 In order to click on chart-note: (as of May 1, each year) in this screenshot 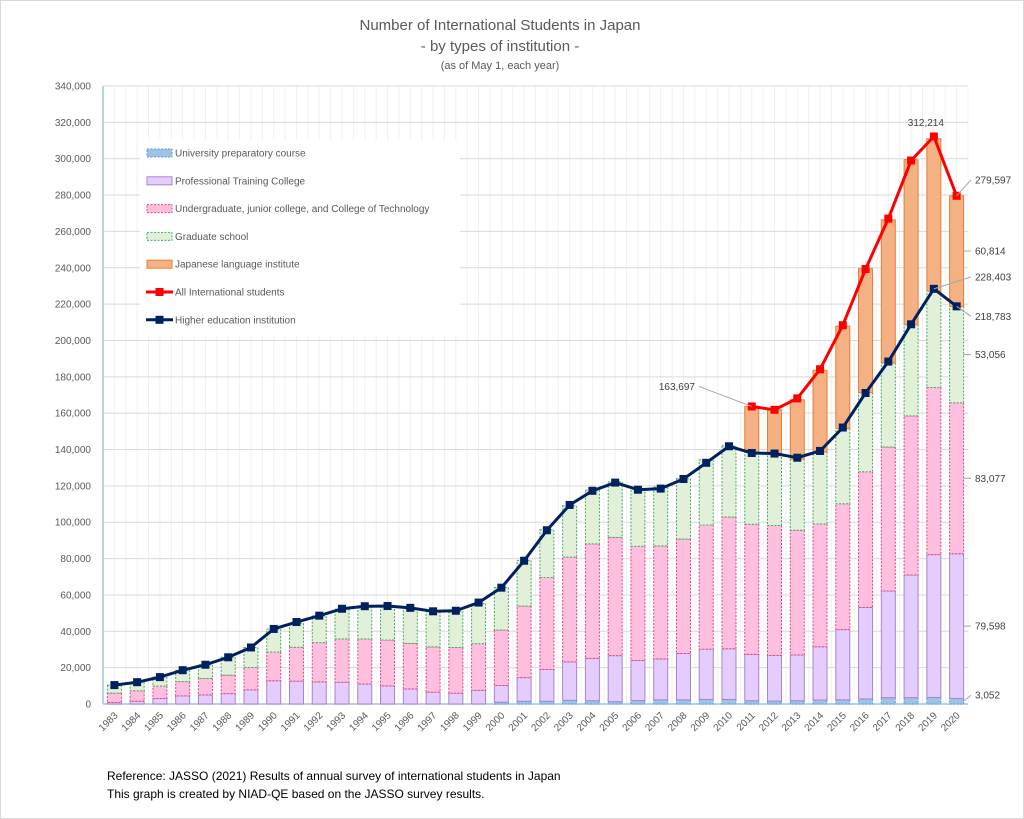, I will do `click(500, 66)`.